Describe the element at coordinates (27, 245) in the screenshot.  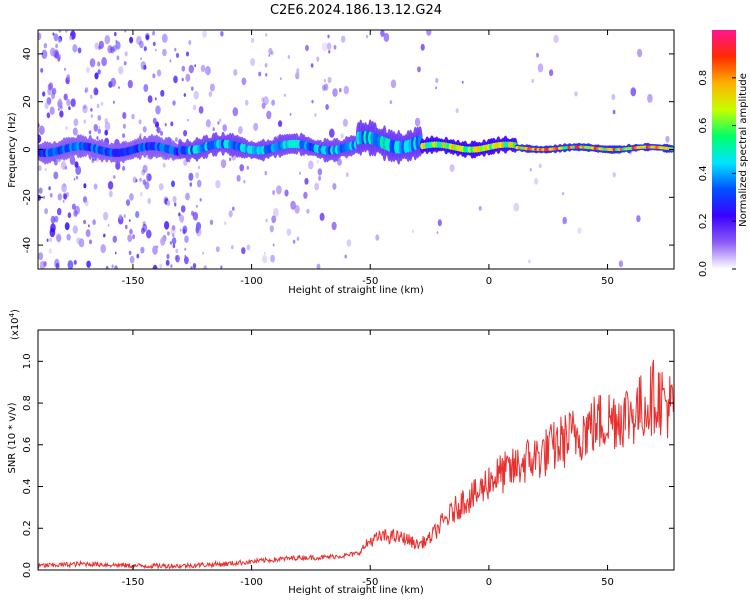
I see `y-tick-label: -40` at that location.